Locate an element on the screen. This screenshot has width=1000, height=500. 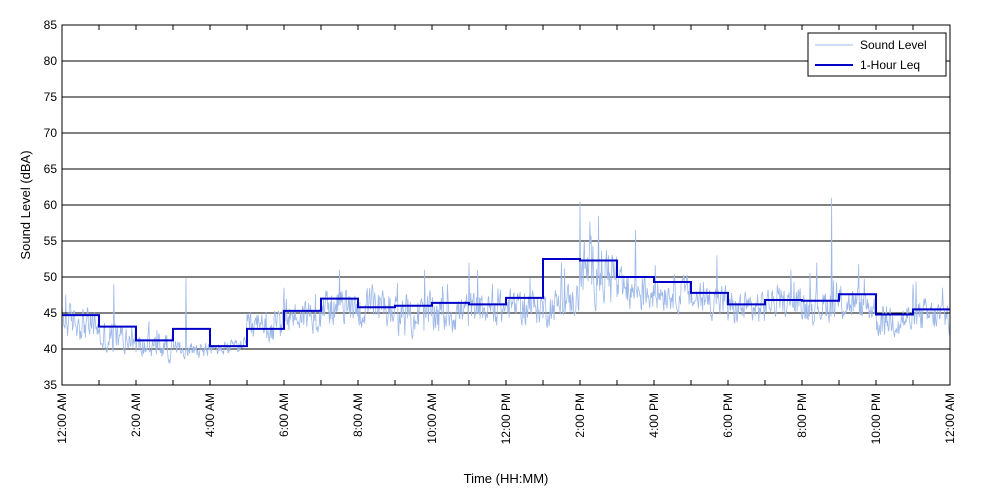
x-tick-label: 12:00 PM is located at coordinates (506, 418).